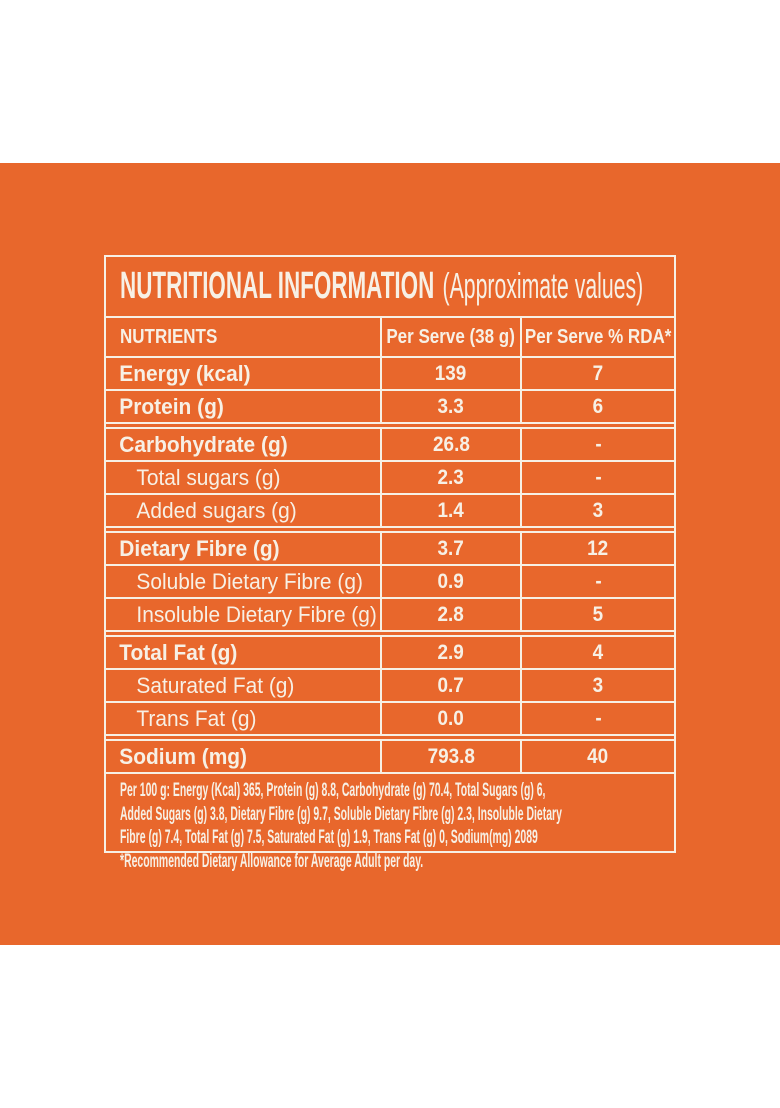 Image resolution: width=780 pixels, height=1108 pixels. I want to click on per-serve-cell: 0.7, so click(450, 685).